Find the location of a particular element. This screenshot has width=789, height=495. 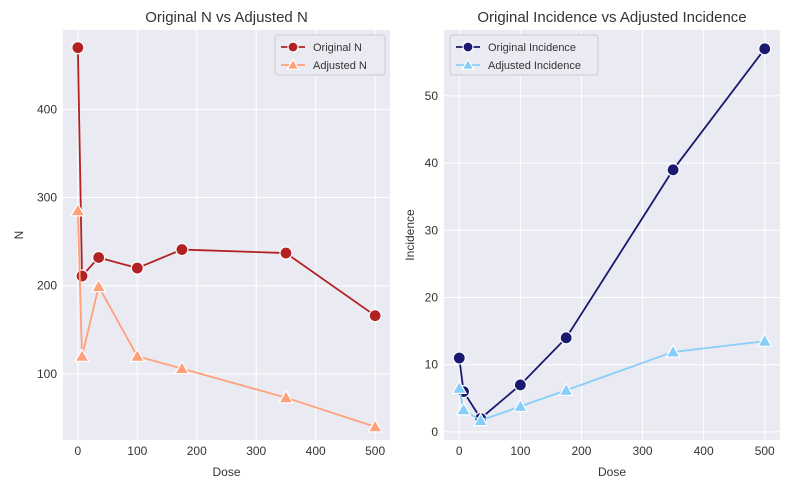

legend: Original Incidence Adjusted Incidence is located at coordinates (524, 55).